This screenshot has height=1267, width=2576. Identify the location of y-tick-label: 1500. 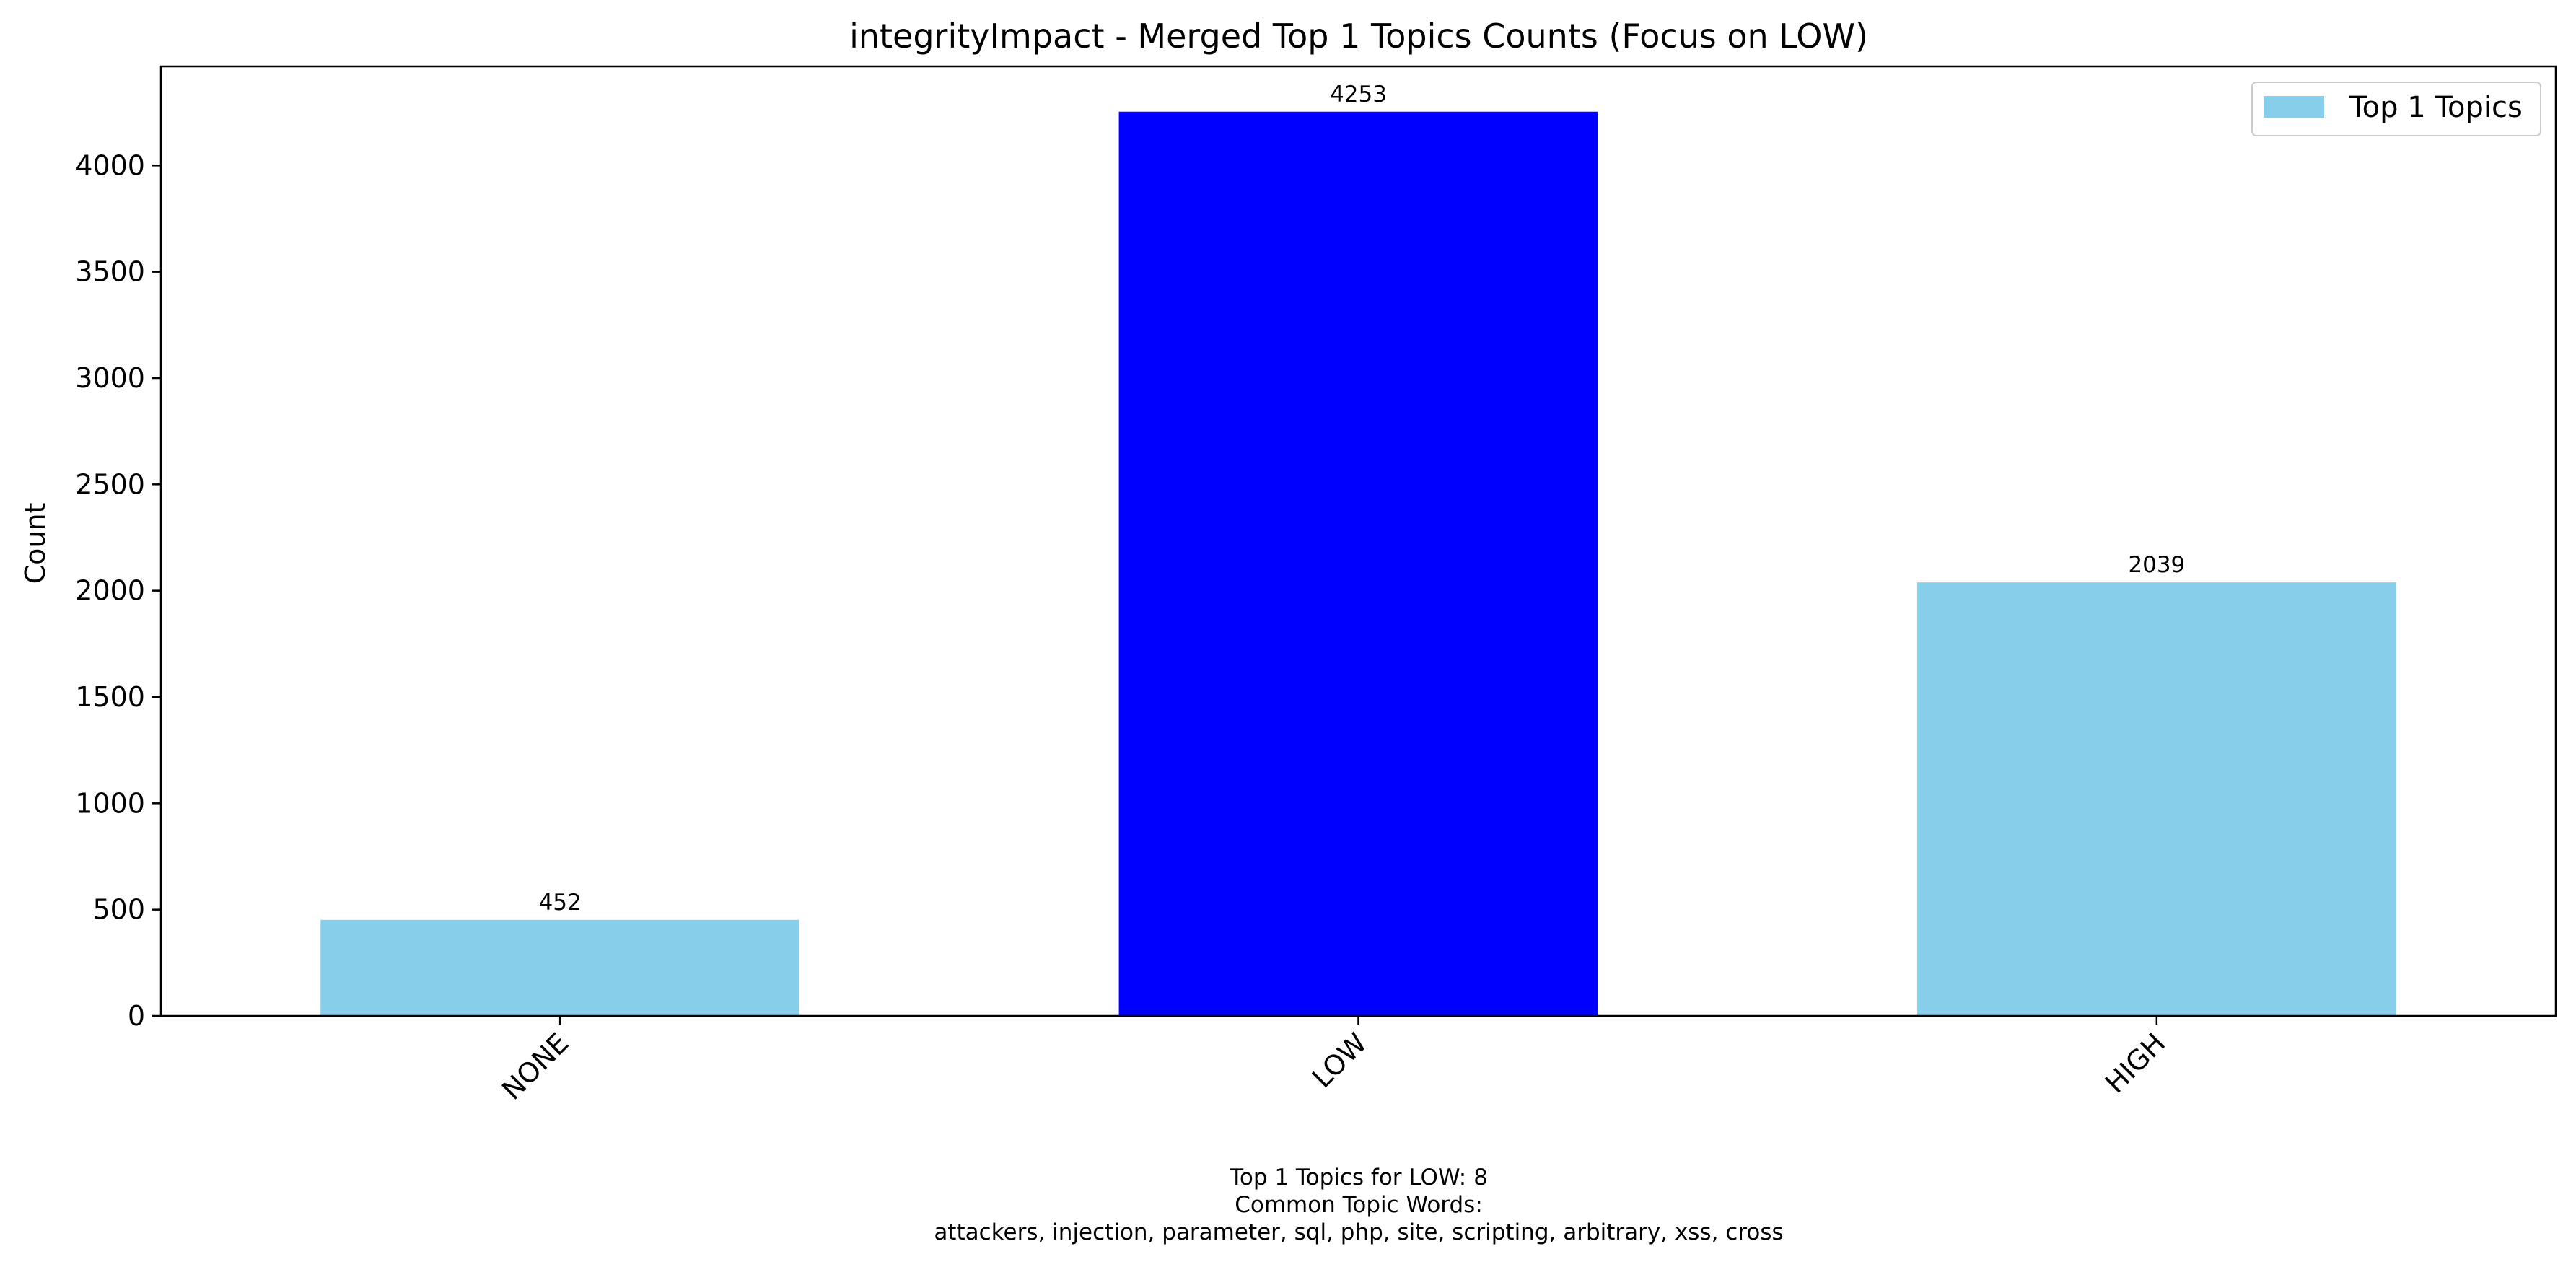
(110, 697).